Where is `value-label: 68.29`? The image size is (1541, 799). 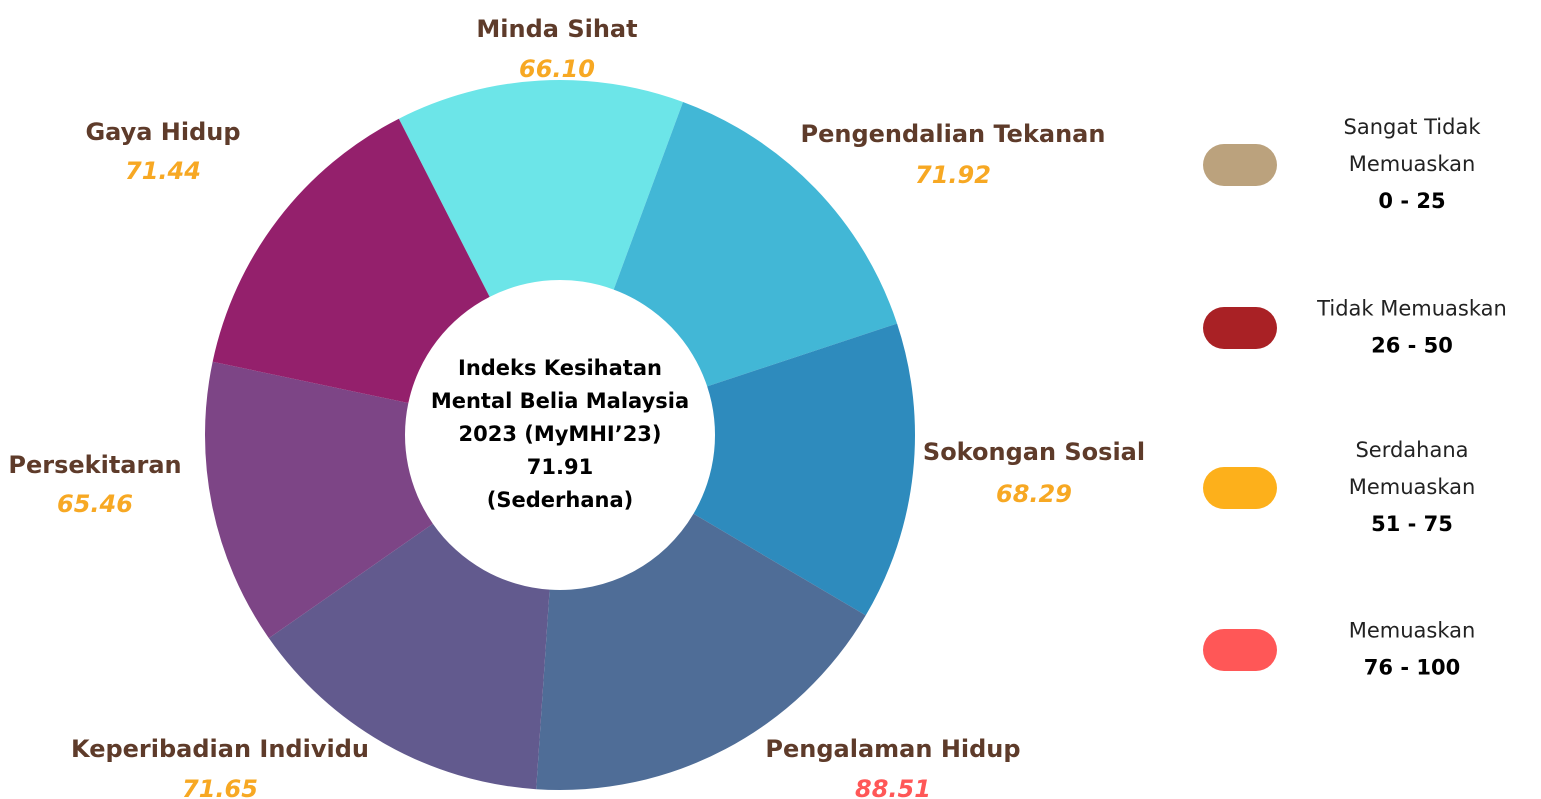 value-label: 68.29 is located at coordinates (1034, 494).